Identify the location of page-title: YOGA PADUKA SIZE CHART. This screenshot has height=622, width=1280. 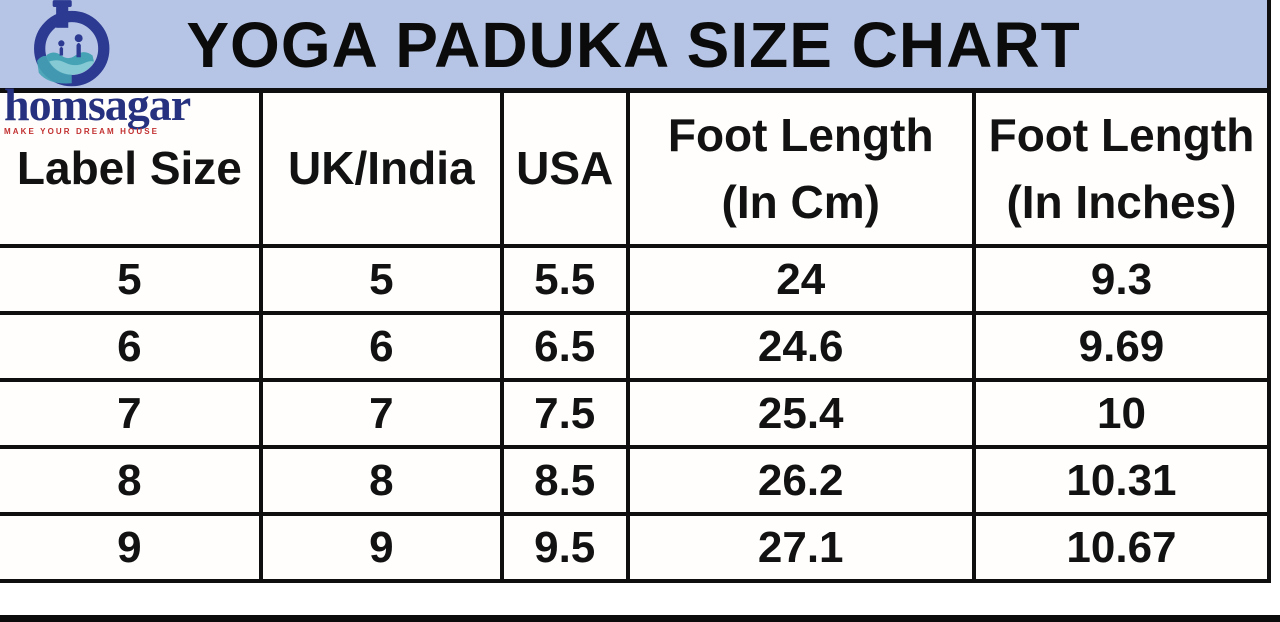
(633, 45).